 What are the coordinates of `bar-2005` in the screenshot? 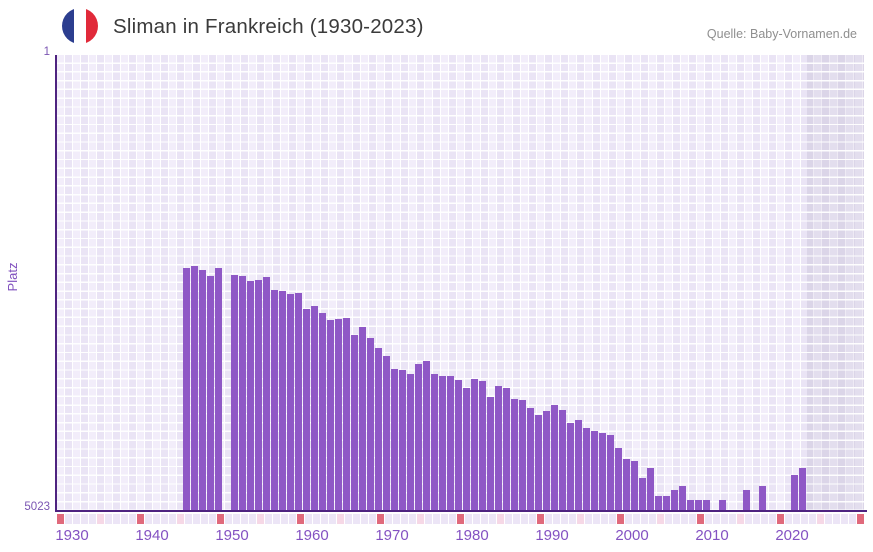 It's located at (658, 503).